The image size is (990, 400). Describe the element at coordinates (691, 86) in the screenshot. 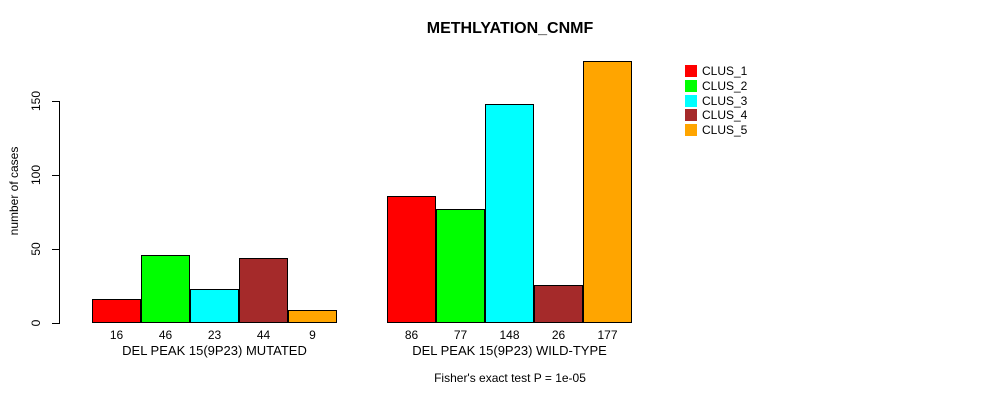

I see `clus_2-swatch` at that location.